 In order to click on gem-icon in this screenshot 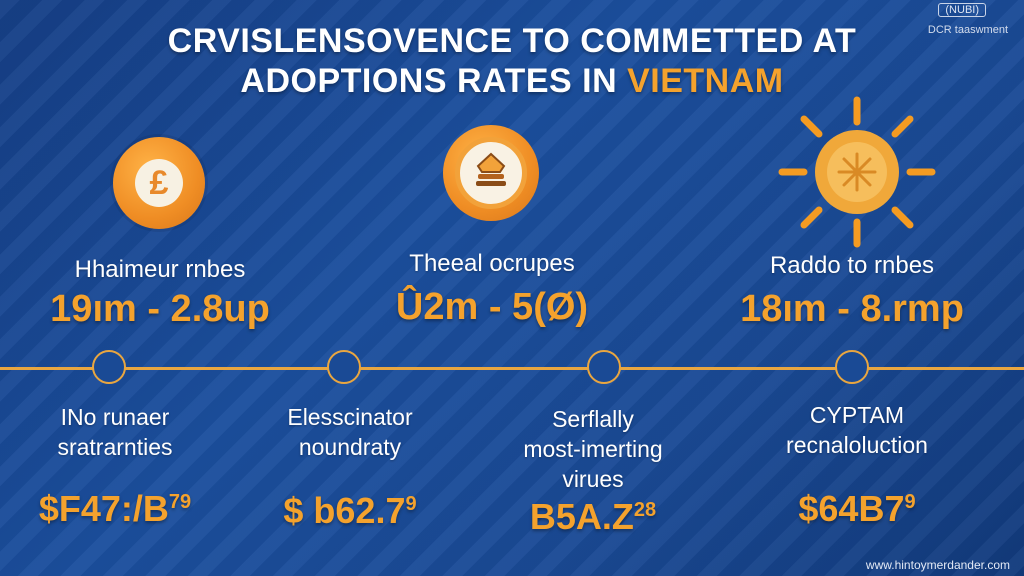, I will do `click(491, 169)`.